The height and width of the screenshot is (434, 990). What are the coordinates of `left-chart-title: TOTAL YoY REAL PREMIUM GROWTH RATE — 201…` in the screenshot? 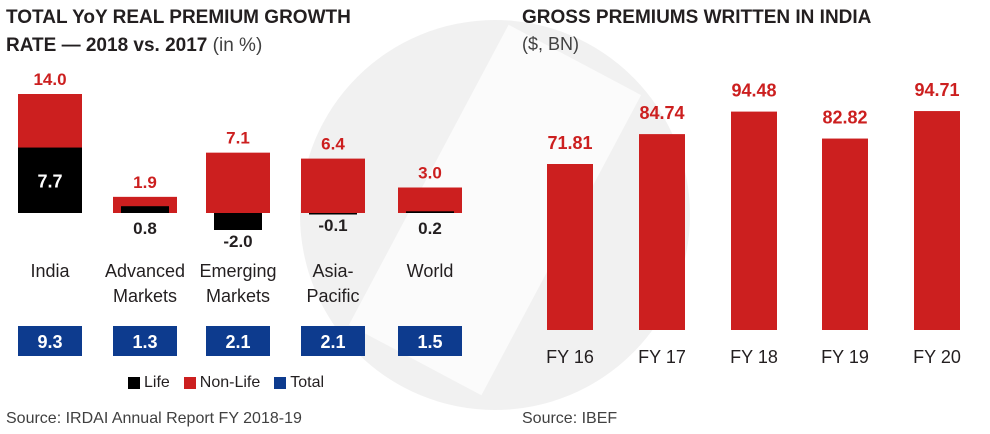 It's located at (178, 32).